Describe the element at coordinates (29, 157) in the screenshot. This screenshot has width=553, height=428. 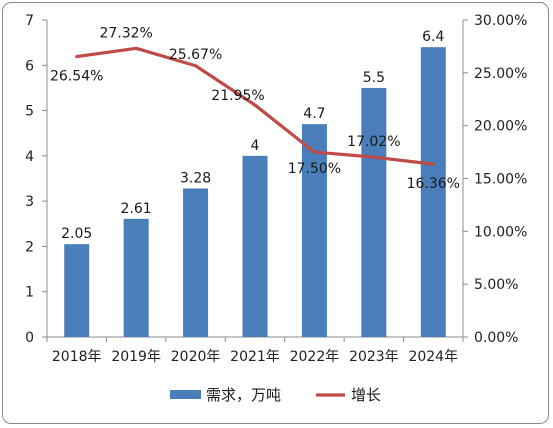
I see `left-tick-label: 4` at that location.